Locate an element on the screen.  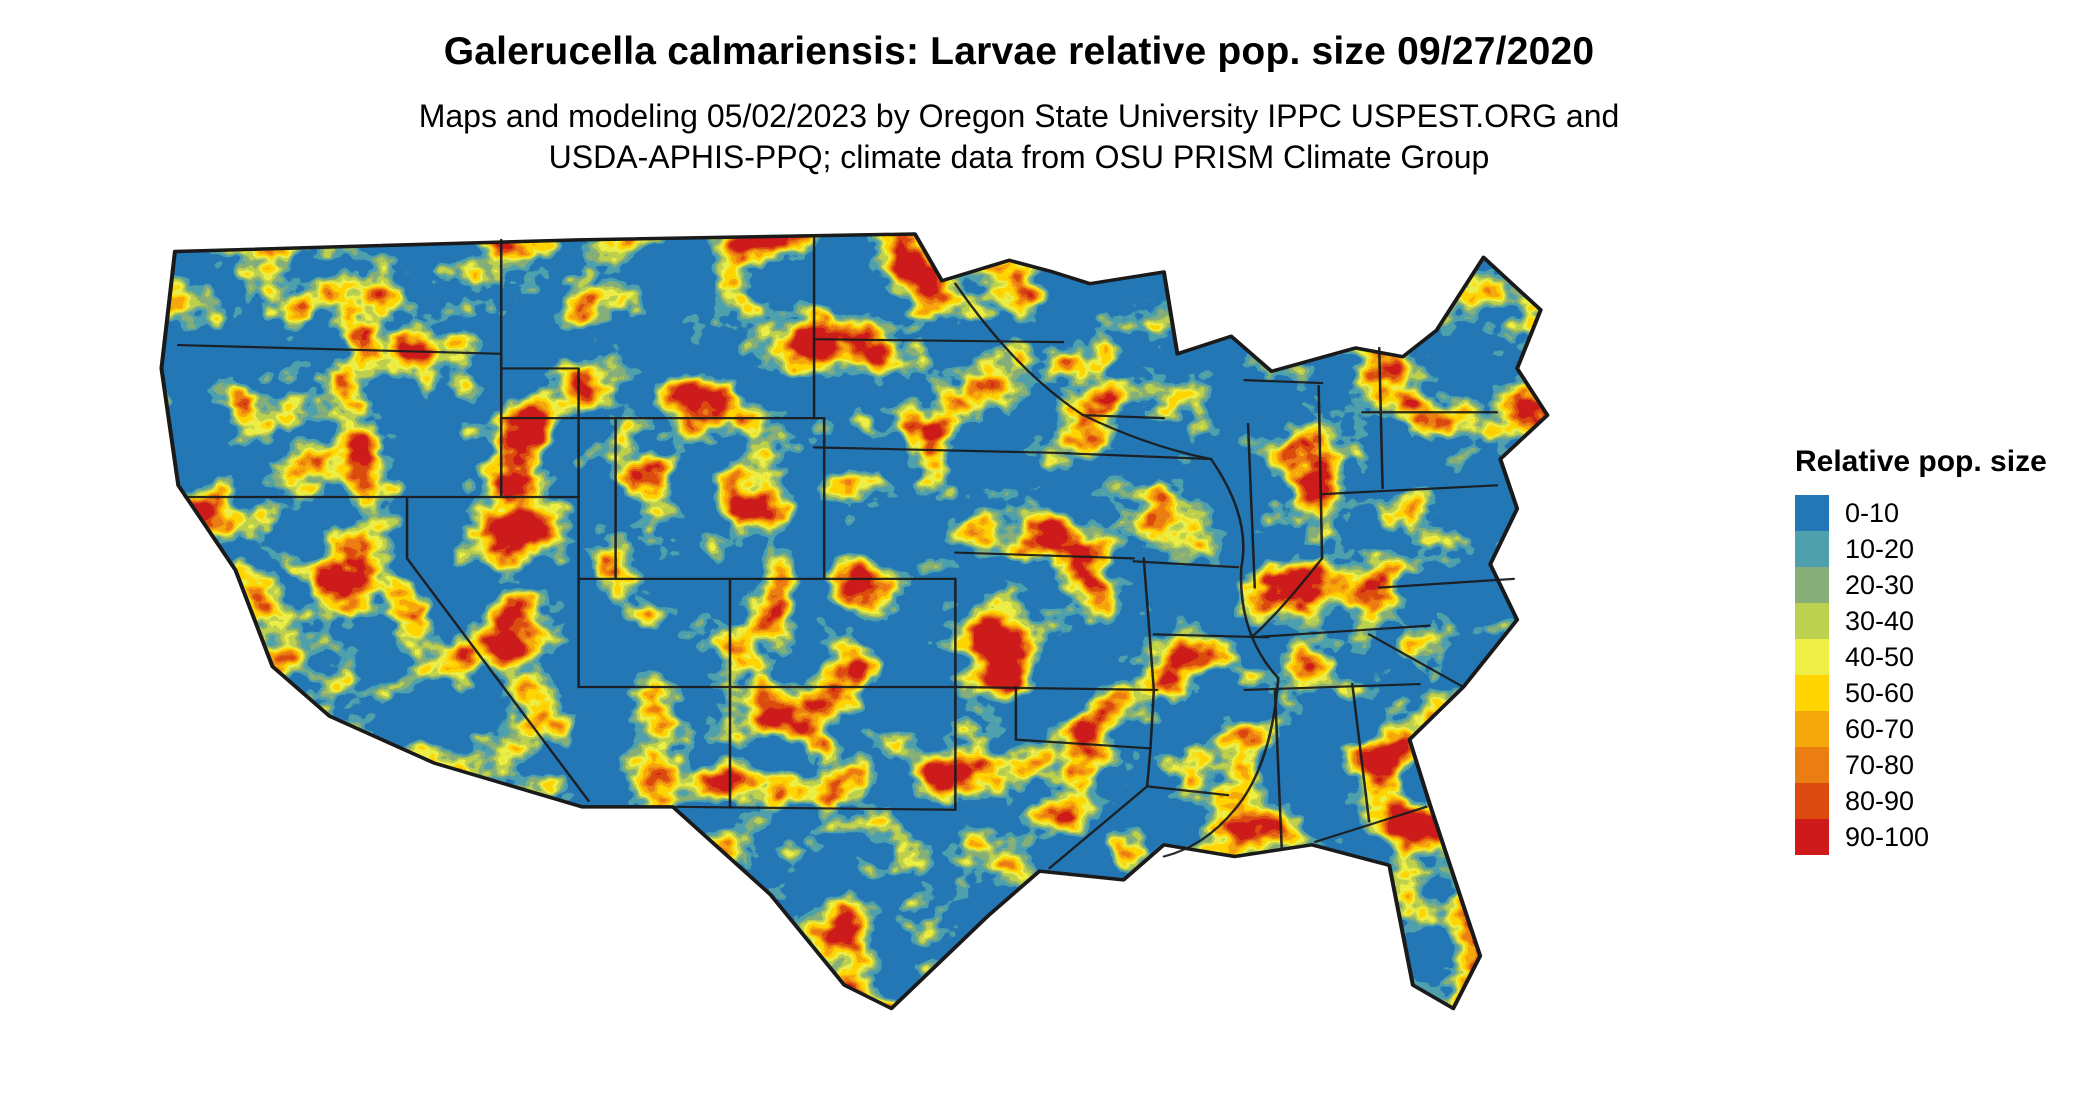
legend-label: 60-70 is located at coordinates (1880, 728).